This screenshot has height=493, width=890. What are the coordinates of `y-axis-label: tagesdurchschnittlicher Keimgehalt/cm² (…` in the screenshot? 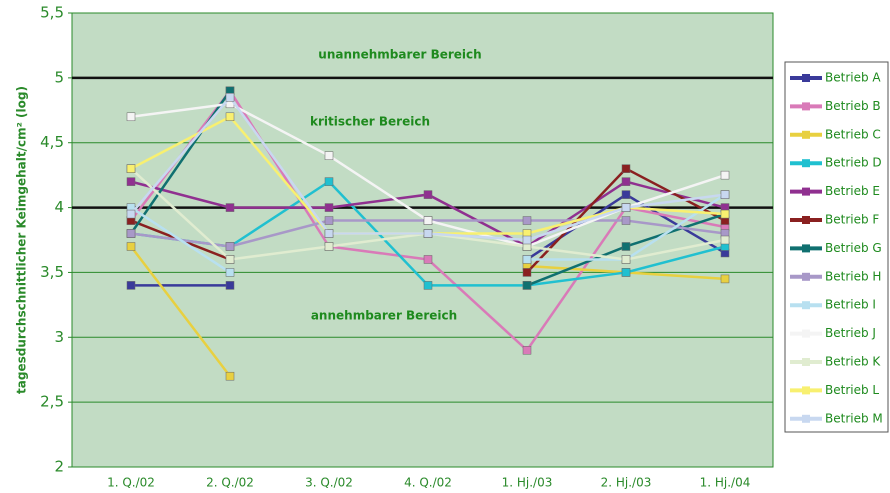 It's located at (22, 240).